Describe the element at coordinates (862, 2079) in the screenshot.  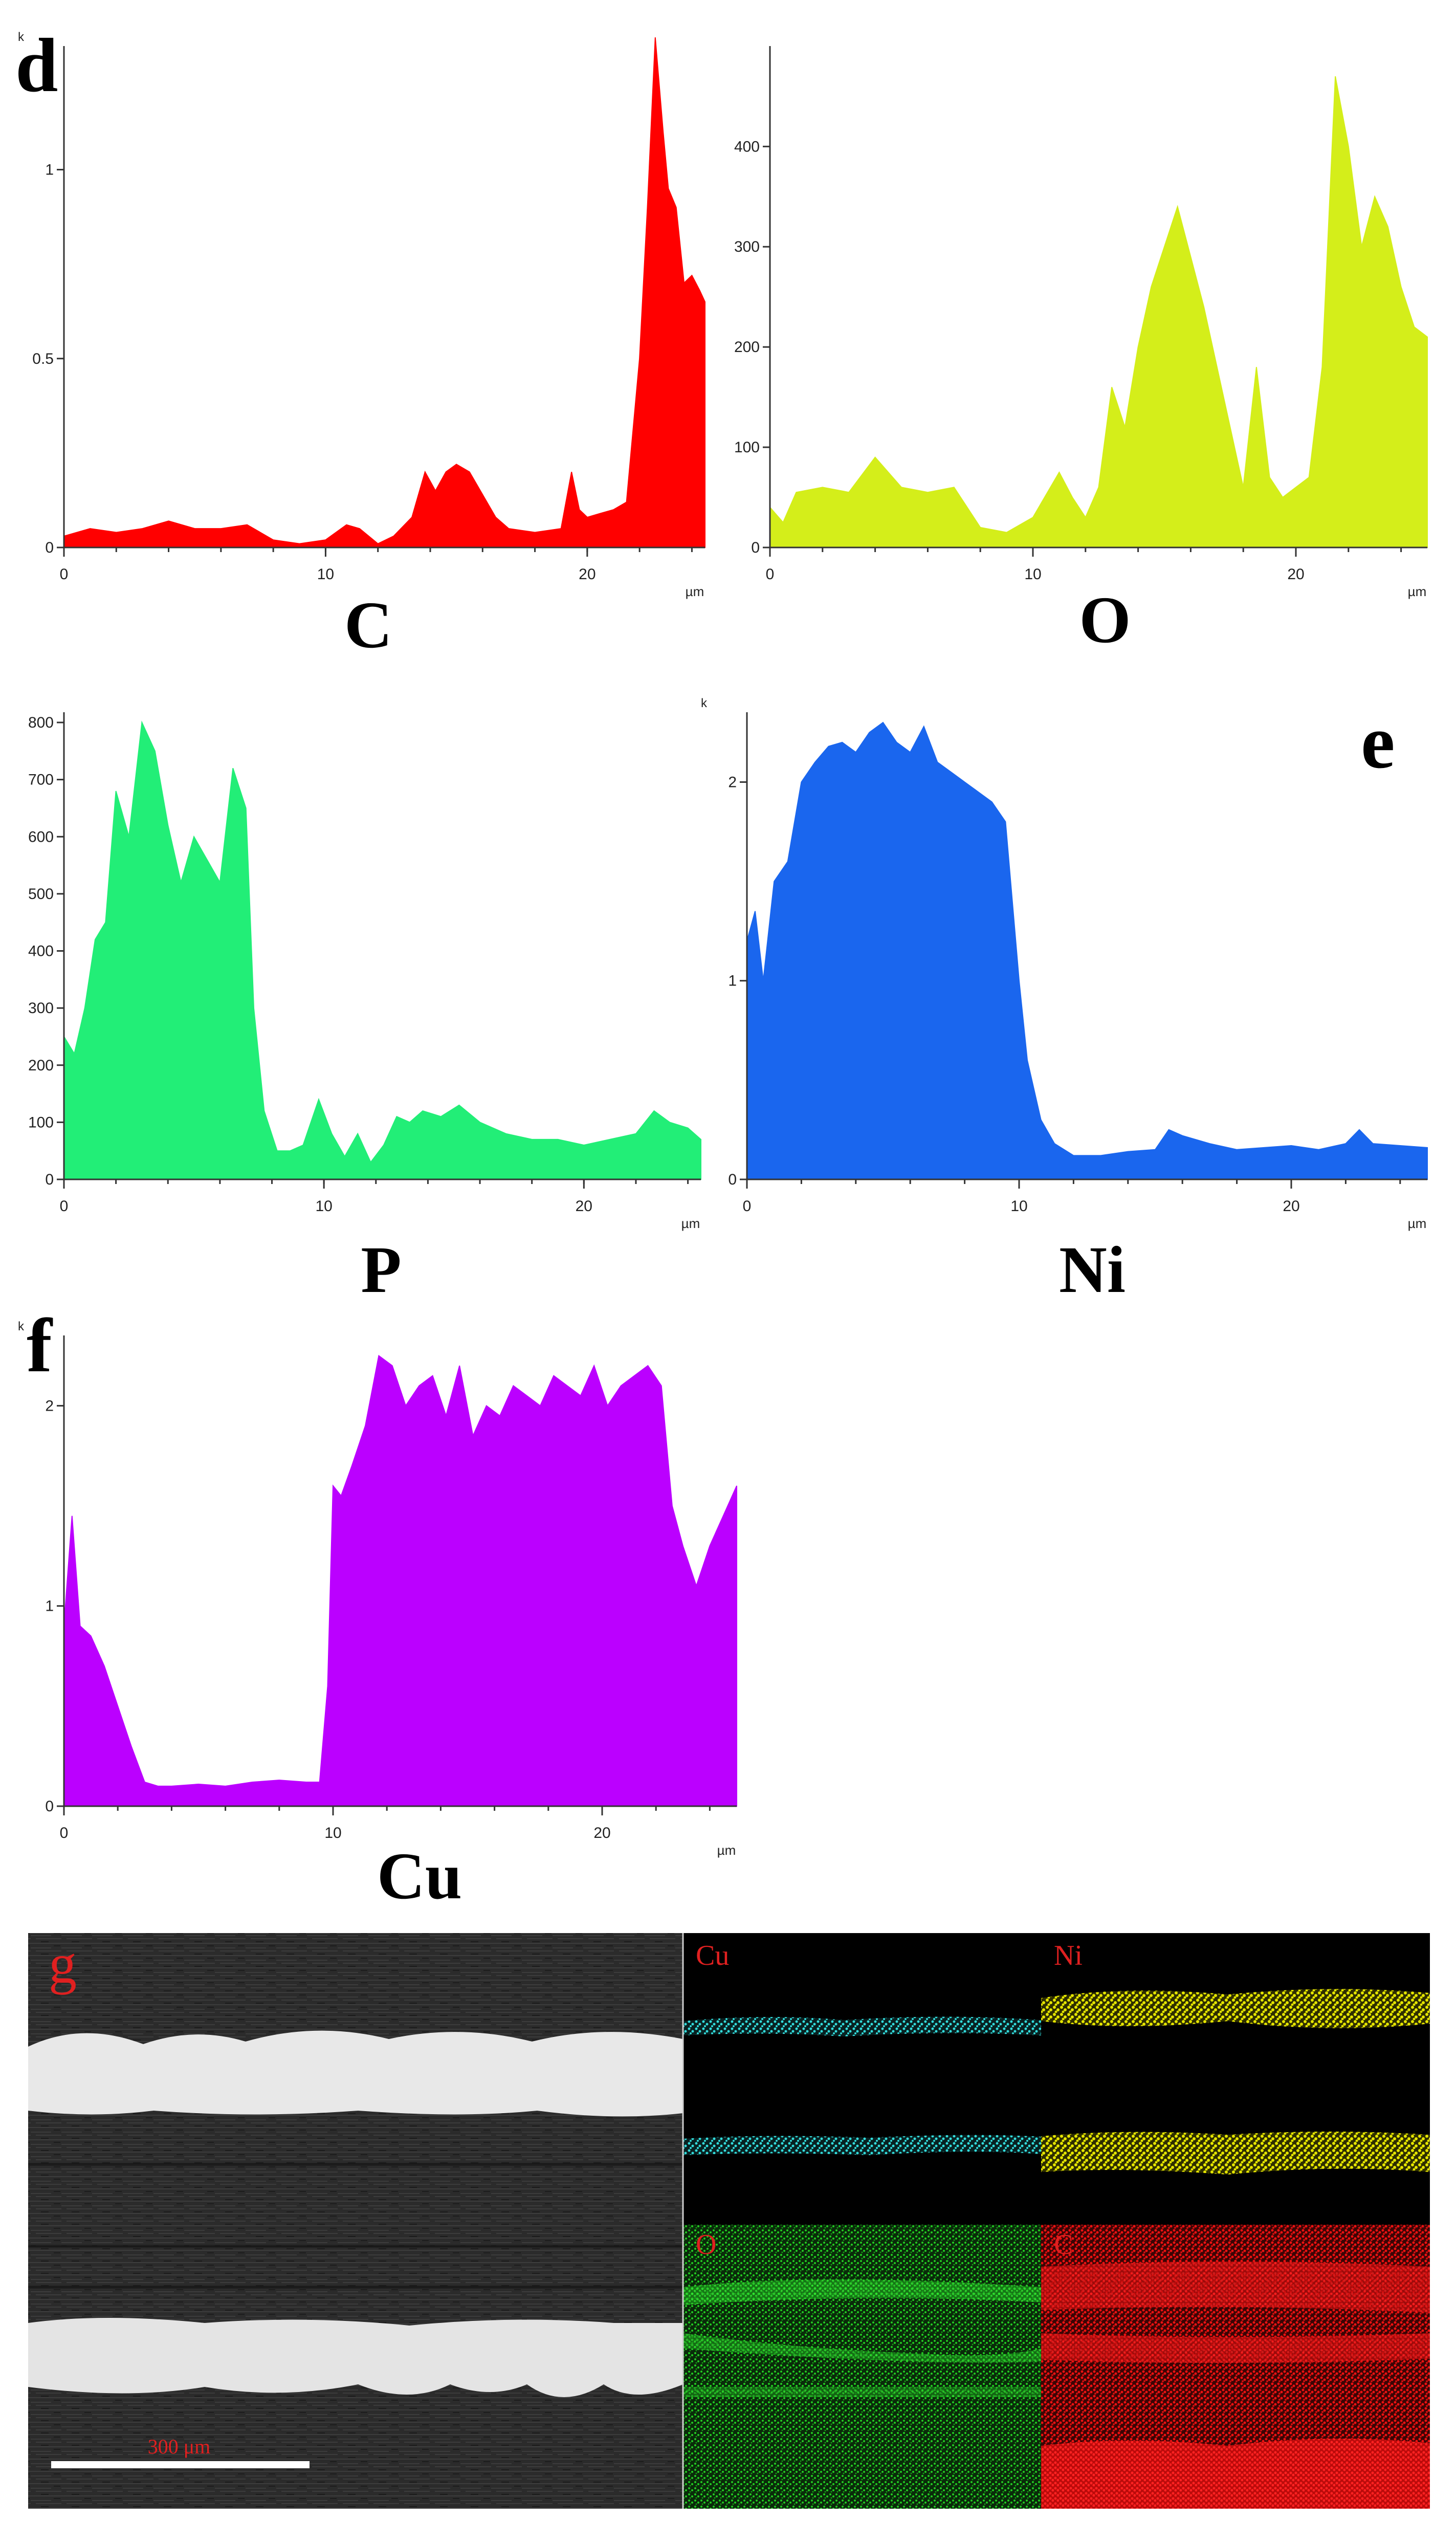
I see `eds-map-cu: Cu` at that location.